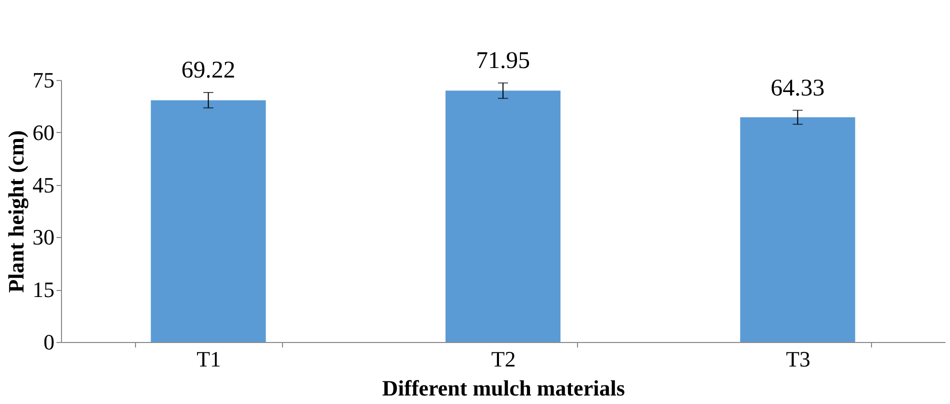  Describe the element at coordinates (49, 342) in the screenshot. I see `y-tick-label: 0` at that location.